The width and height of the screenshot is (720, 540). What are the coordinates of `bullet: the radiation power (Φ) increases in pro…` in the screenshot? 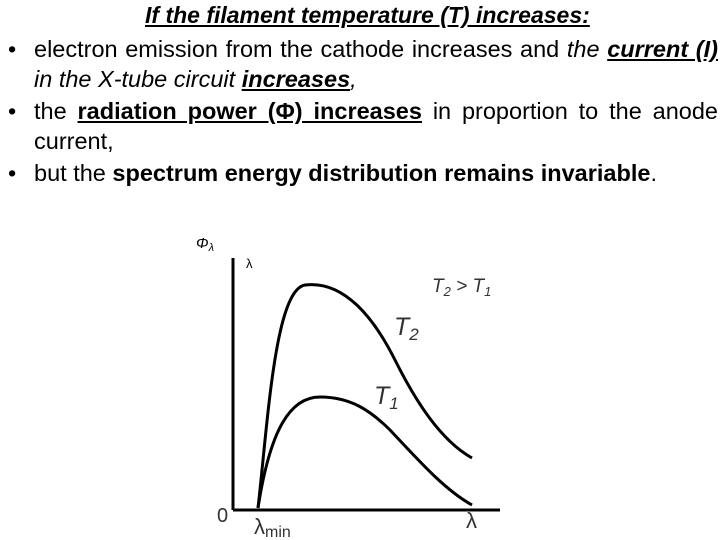 It's located at (363, 126).